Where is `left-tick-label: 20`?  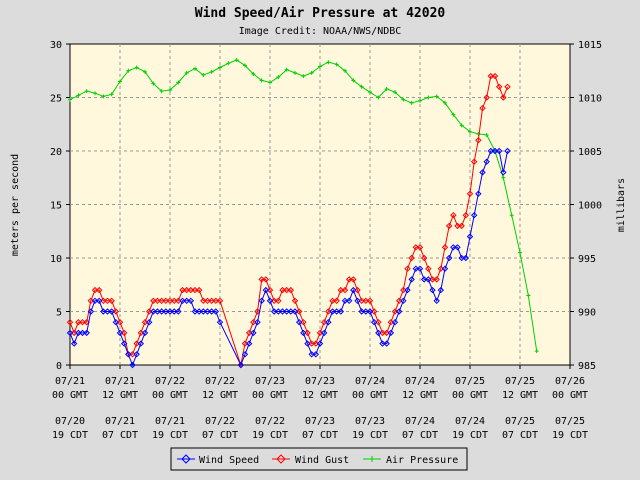 left-tick-label: 20 is located at coordinates (56, 152).